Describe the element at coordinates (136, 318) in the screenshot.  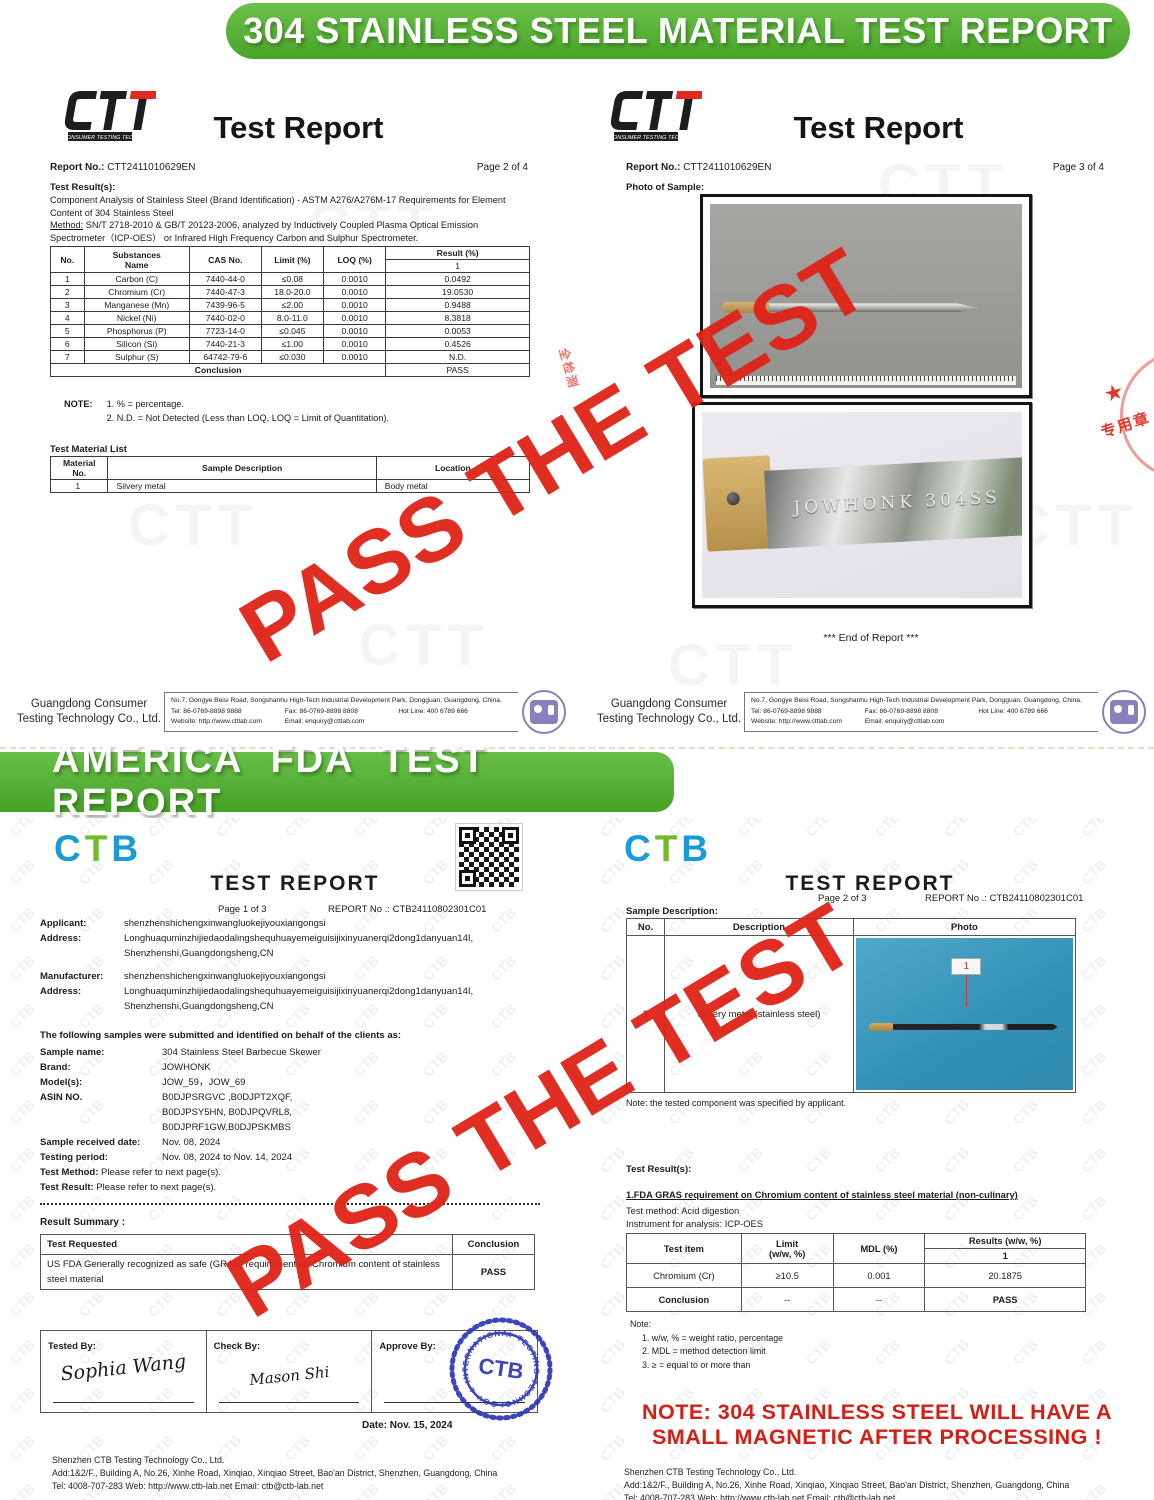
I see `table-cell: Nickel (Ni)` at that location.